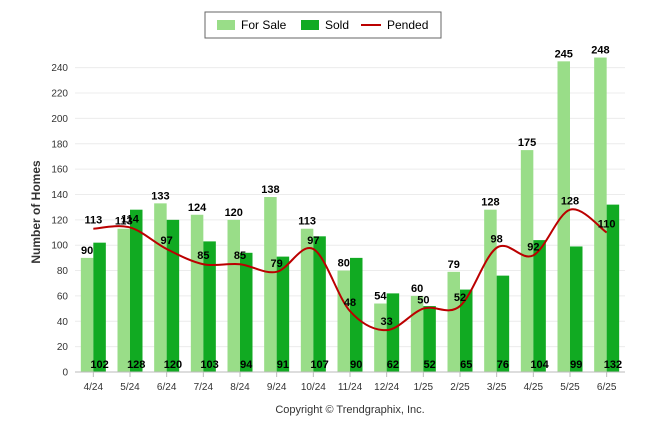 The image size is (646, 434). I want to click on label-for-sale-7/24: 124, so click(197, 208).